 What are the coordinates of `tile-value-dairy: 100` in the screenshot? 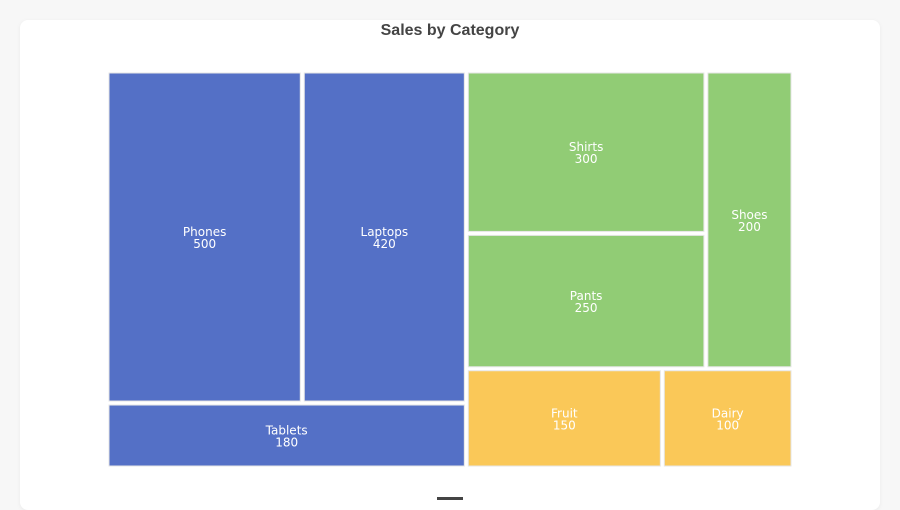 It's located at (727, 425).